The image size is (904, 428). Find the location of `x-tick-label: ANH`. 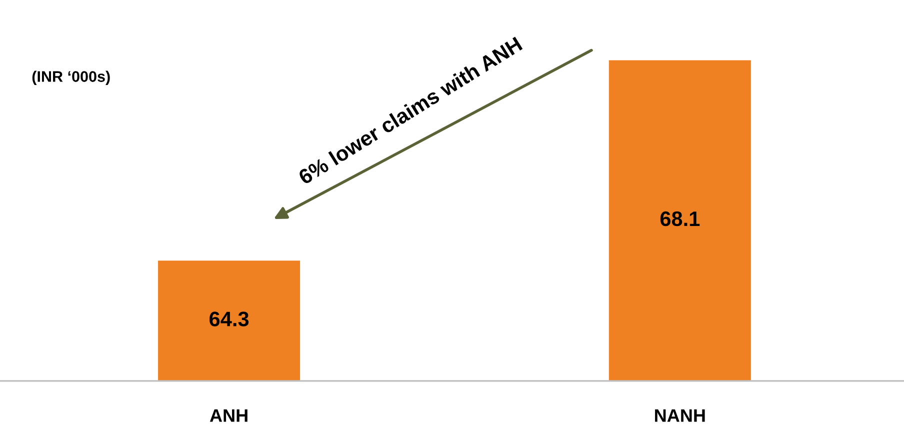

x-tick-label: ANH is located at coordinates (229, 415).